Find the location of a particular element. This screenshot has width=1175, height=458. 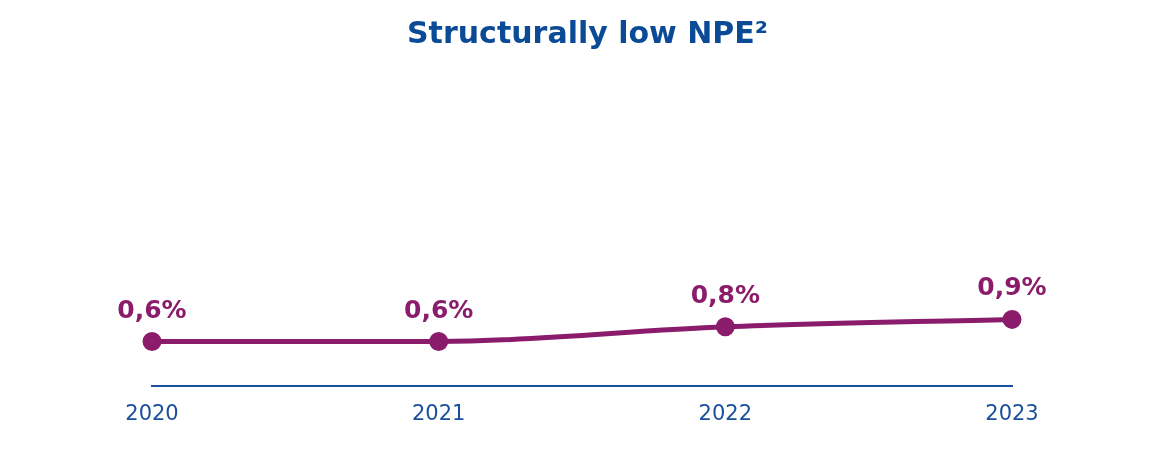

x-tick-label: 2022 is located at coordinates (725, 412).